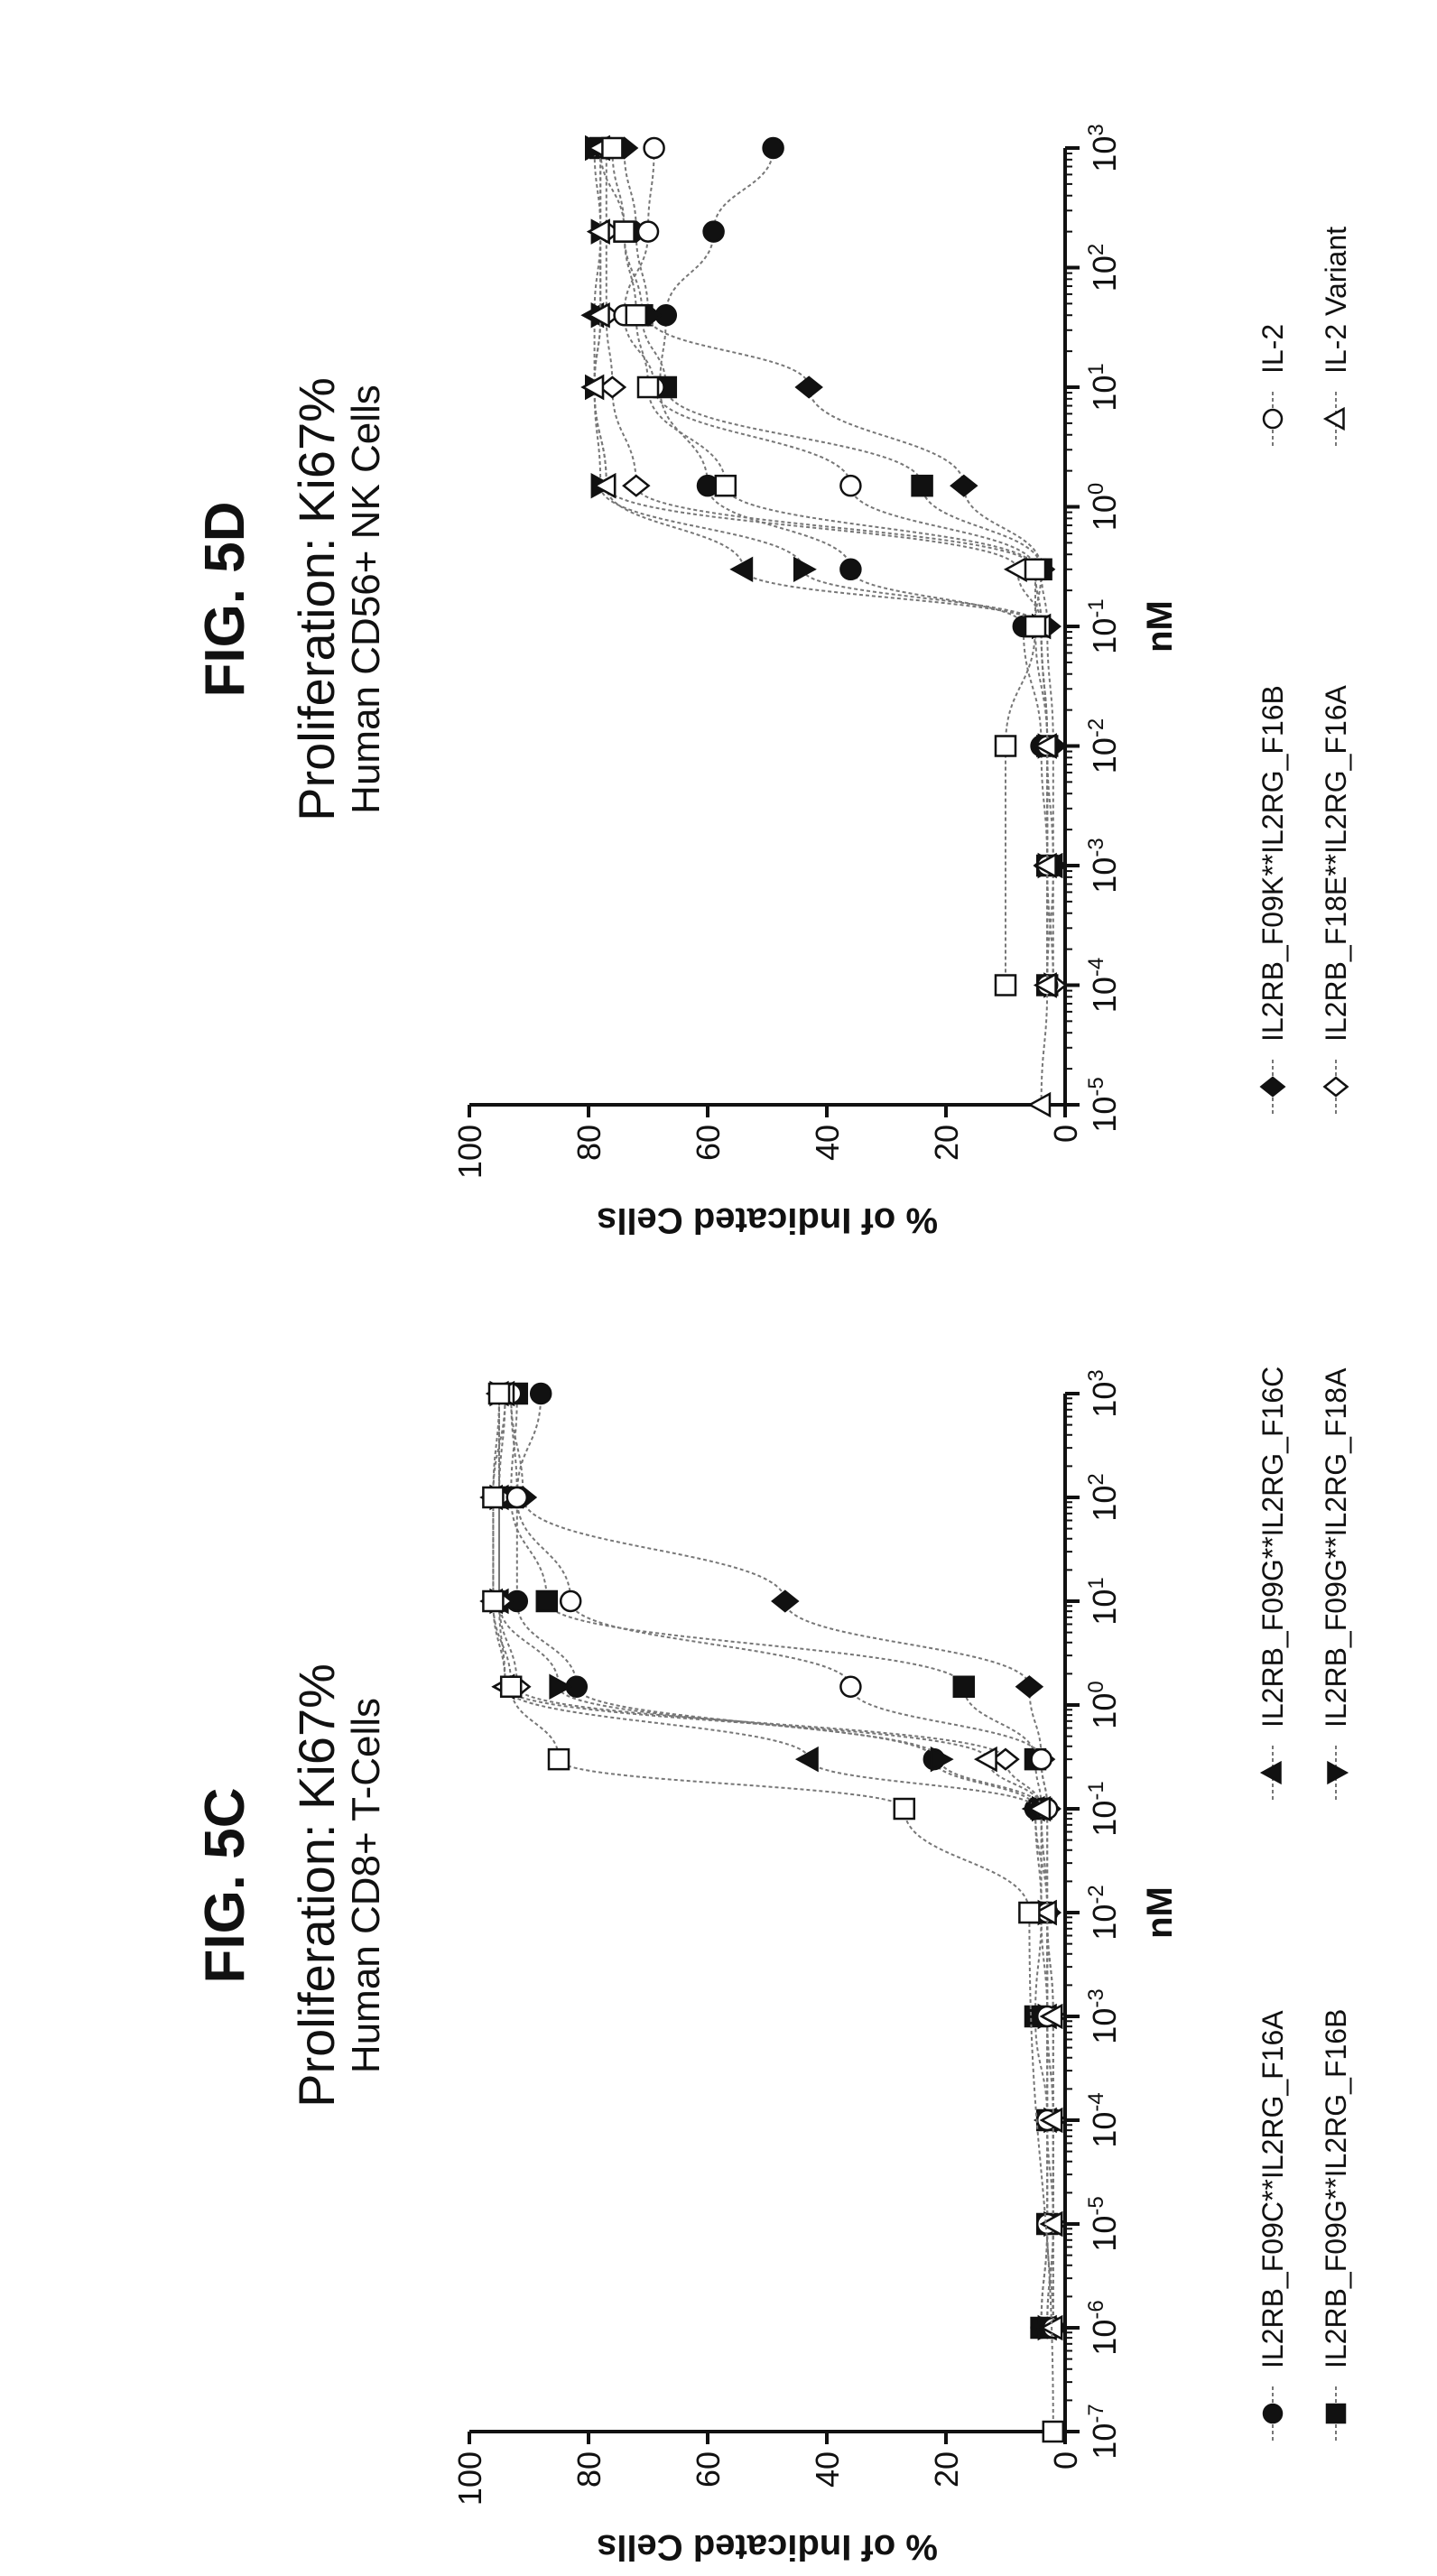  What do you see at coordinates (225, 599) in the screenshot?
I see `figure-label: FIG. 5D` at bounding box center [225, 599].